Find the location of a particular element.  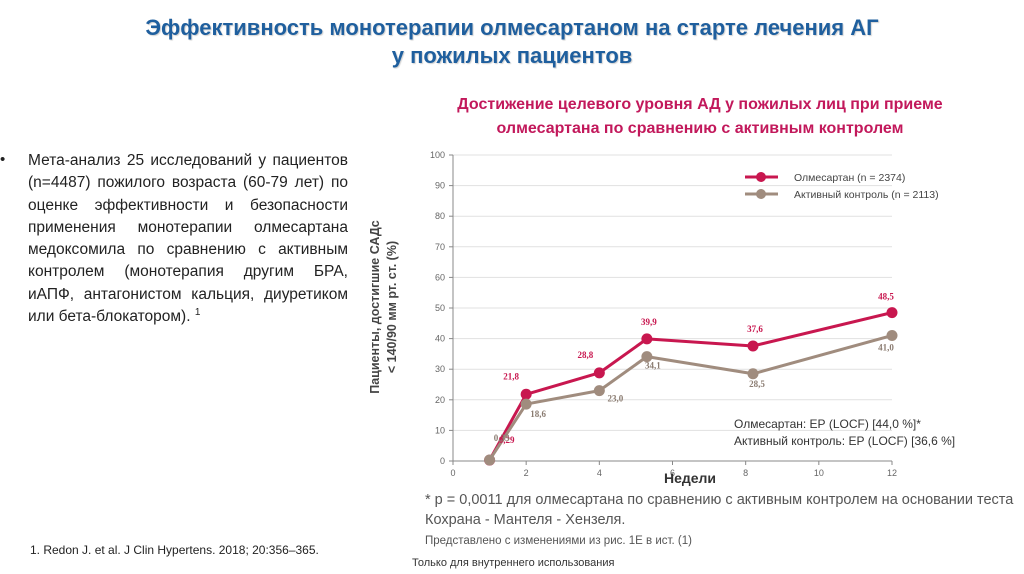

slide-title-line-2: у пожилых пациентов is located at coordinates (512, 55).